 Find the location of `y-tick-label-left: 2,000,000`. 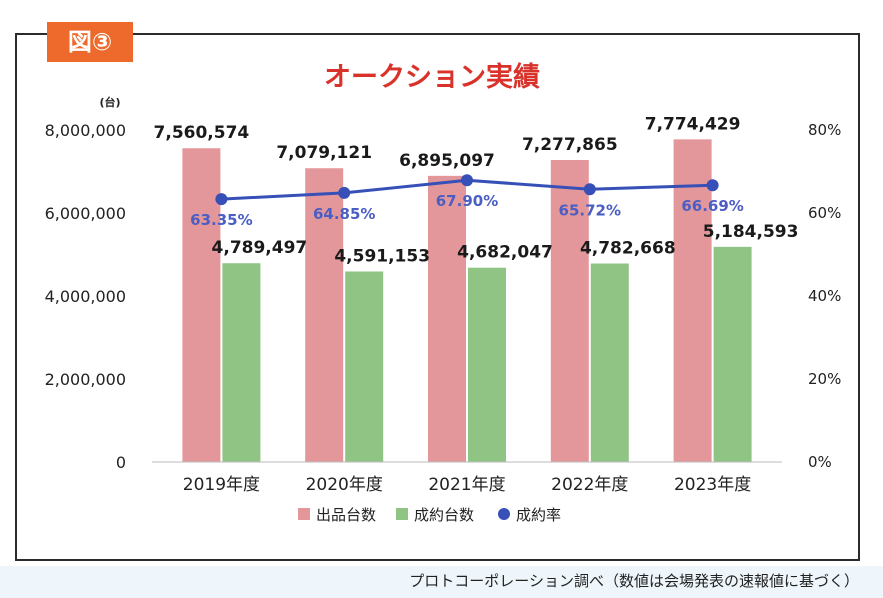

y-tick-label-left: 2,000,000 is located at coordinates (85, 379).